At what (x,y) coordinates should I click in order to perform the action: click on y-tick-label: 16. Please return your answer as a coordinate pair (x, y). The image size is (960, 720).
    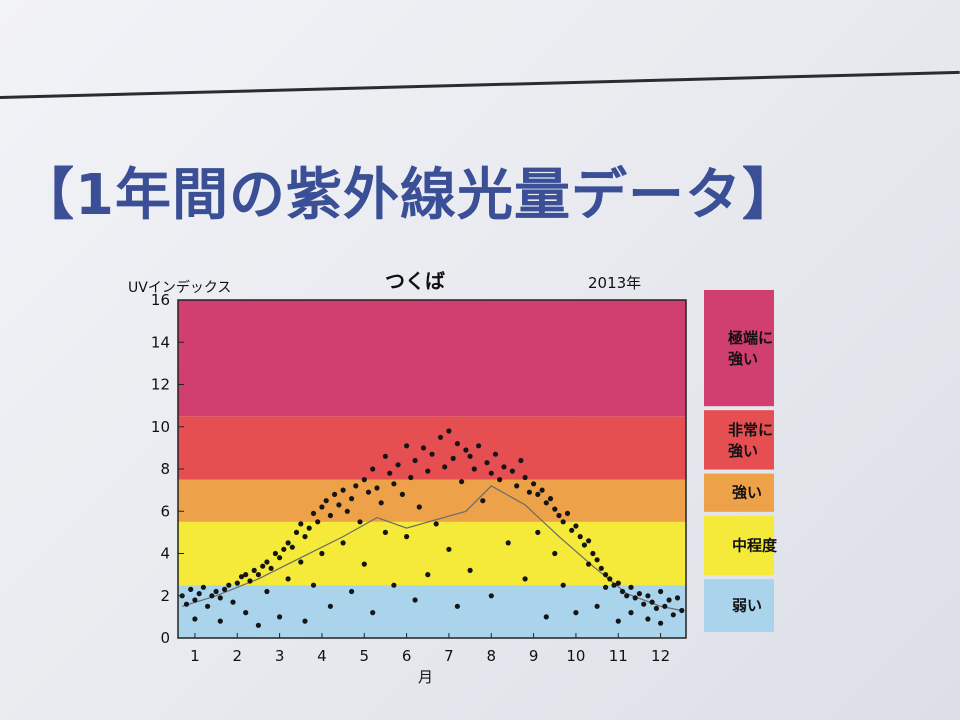
    Looking at the image, I should click on (160, 300).